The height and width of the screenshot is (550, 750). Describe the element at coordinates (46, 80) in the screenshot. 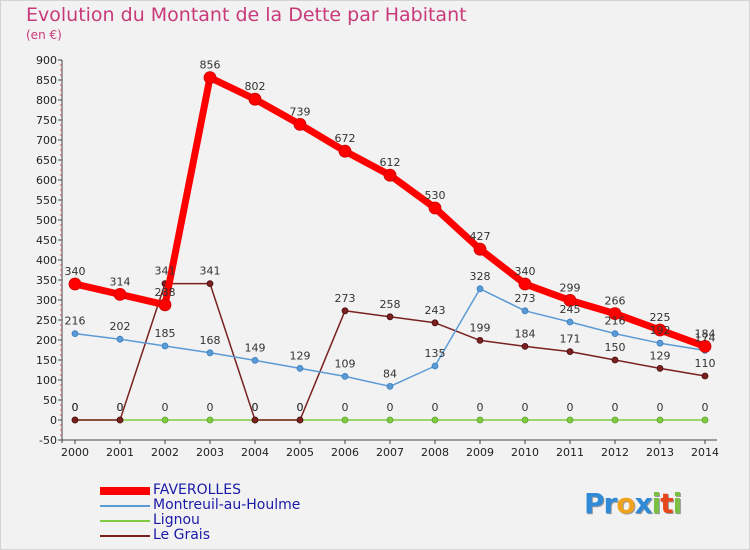

I see `y-tick-label: 850` at that location.